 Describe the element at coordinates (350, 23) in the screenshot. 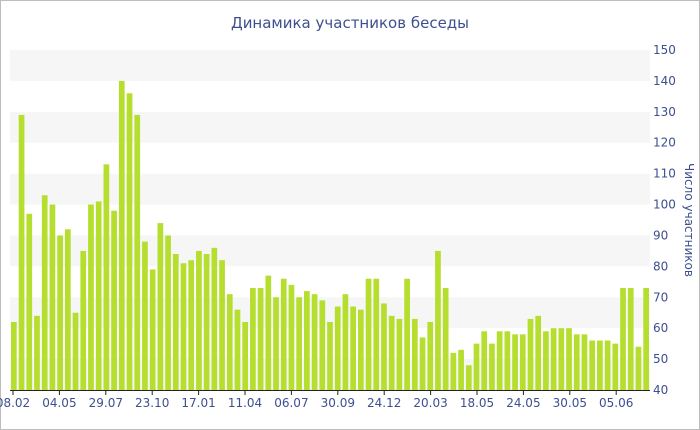

I see `chart-title: Динамика участников беседы` at that location.